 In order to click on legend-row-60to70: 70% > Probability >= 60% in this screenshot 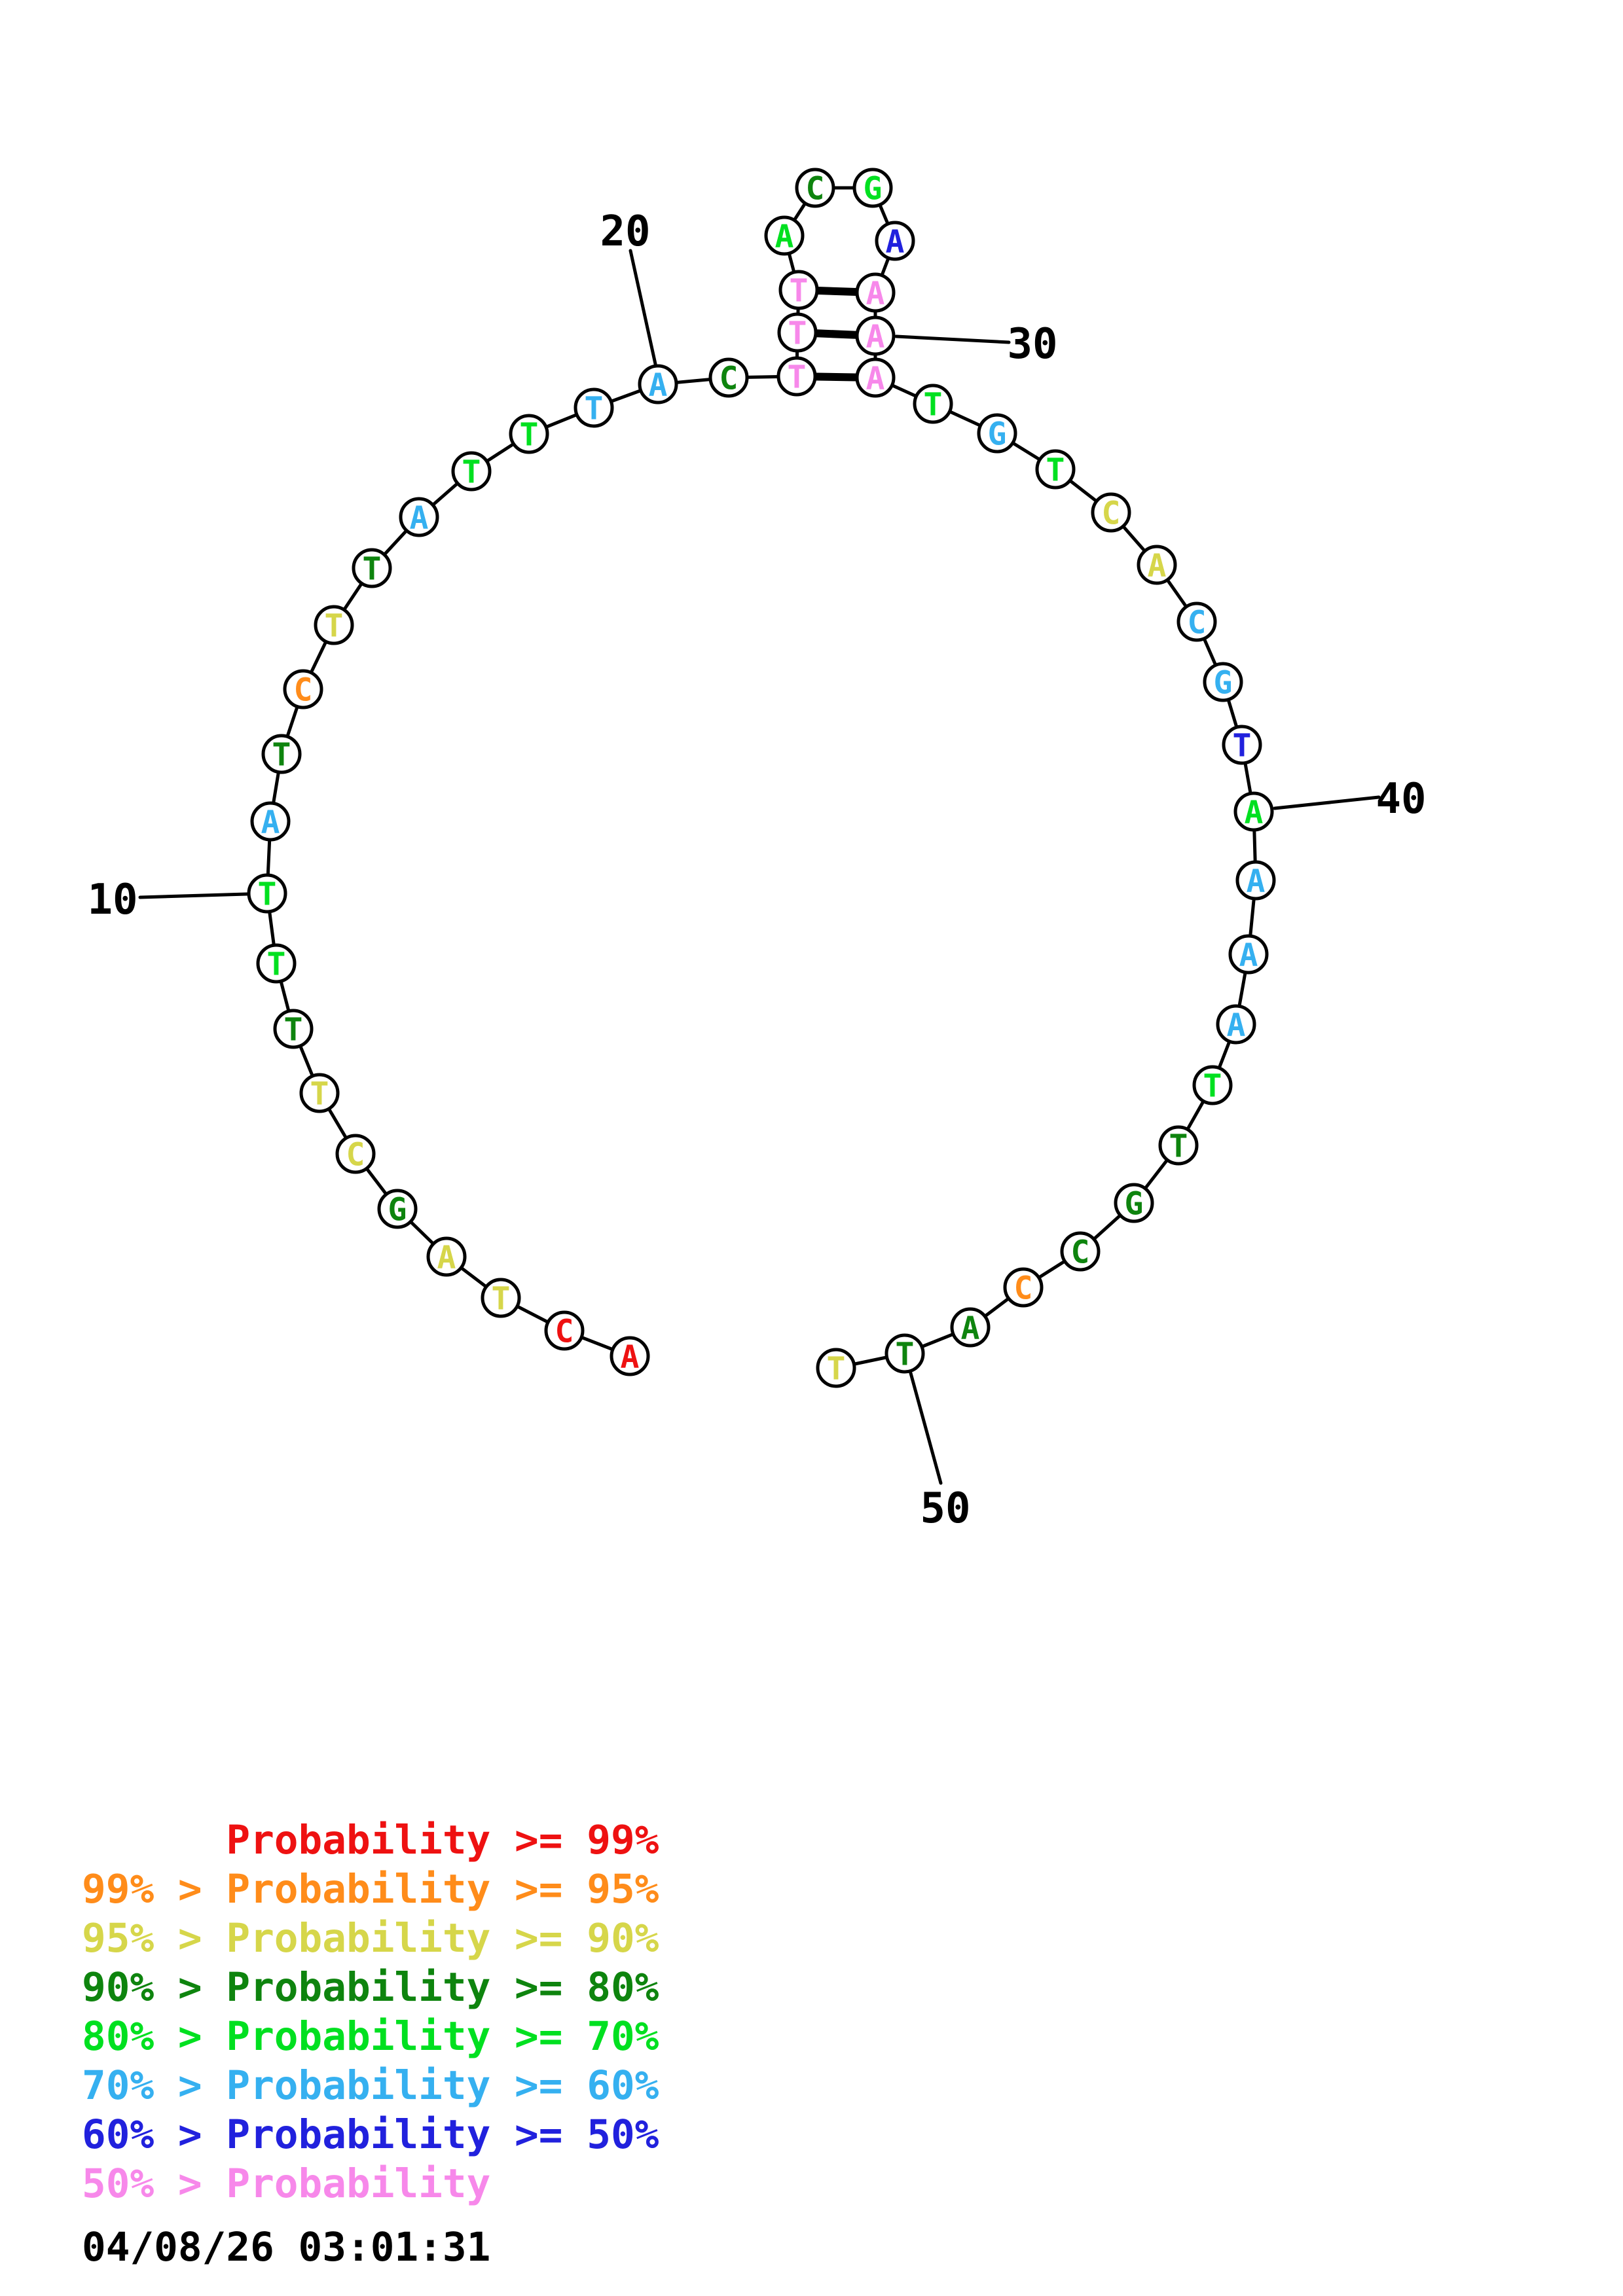, I will do `click(370, 2085)`.